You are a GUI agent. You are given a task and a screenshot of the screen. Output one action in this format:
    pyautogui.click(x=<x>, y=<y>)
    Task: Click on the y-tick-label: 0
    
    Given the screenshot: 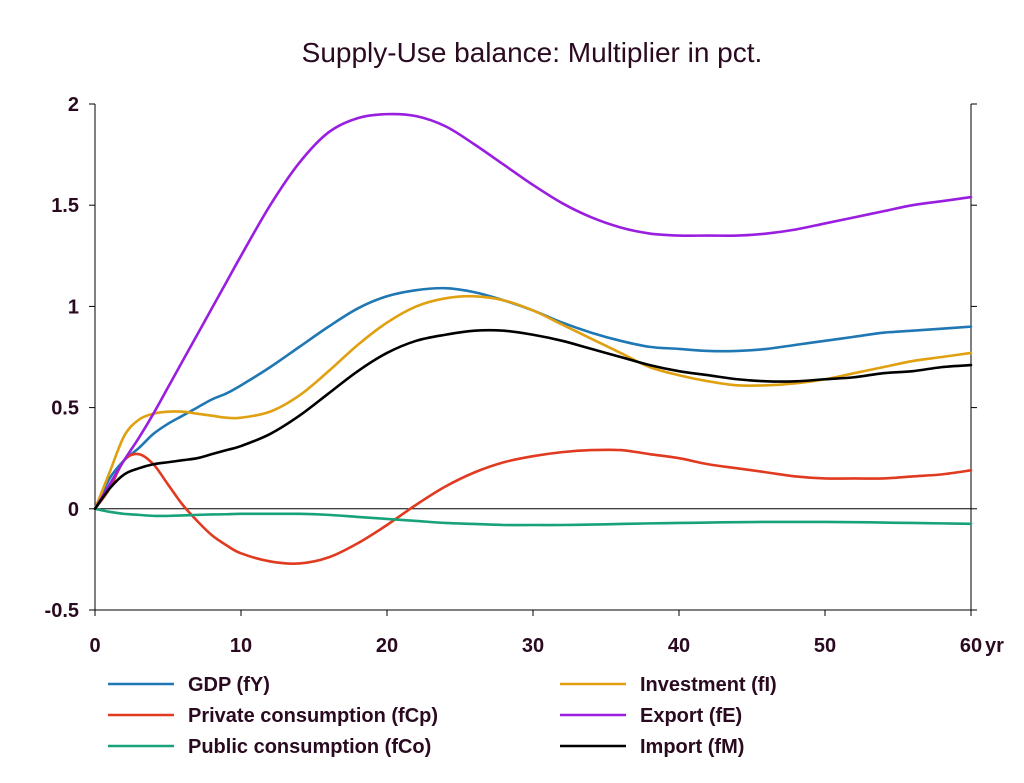 What is the action you would take?
    pyautogui.click(x=73, y=510)
    